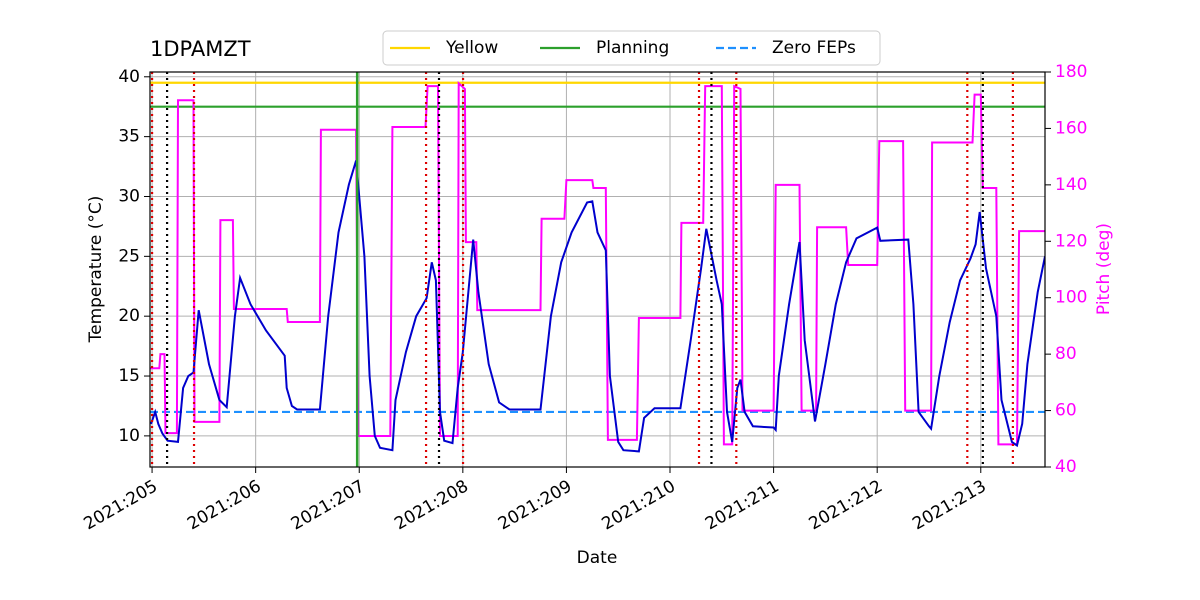 The height and width of the screenshot is (600, 1200). What do you see at coordinates (814, 48) in the screenshot?
I see `legend-label: Zero FEPs` at bounding box center [814, 48].